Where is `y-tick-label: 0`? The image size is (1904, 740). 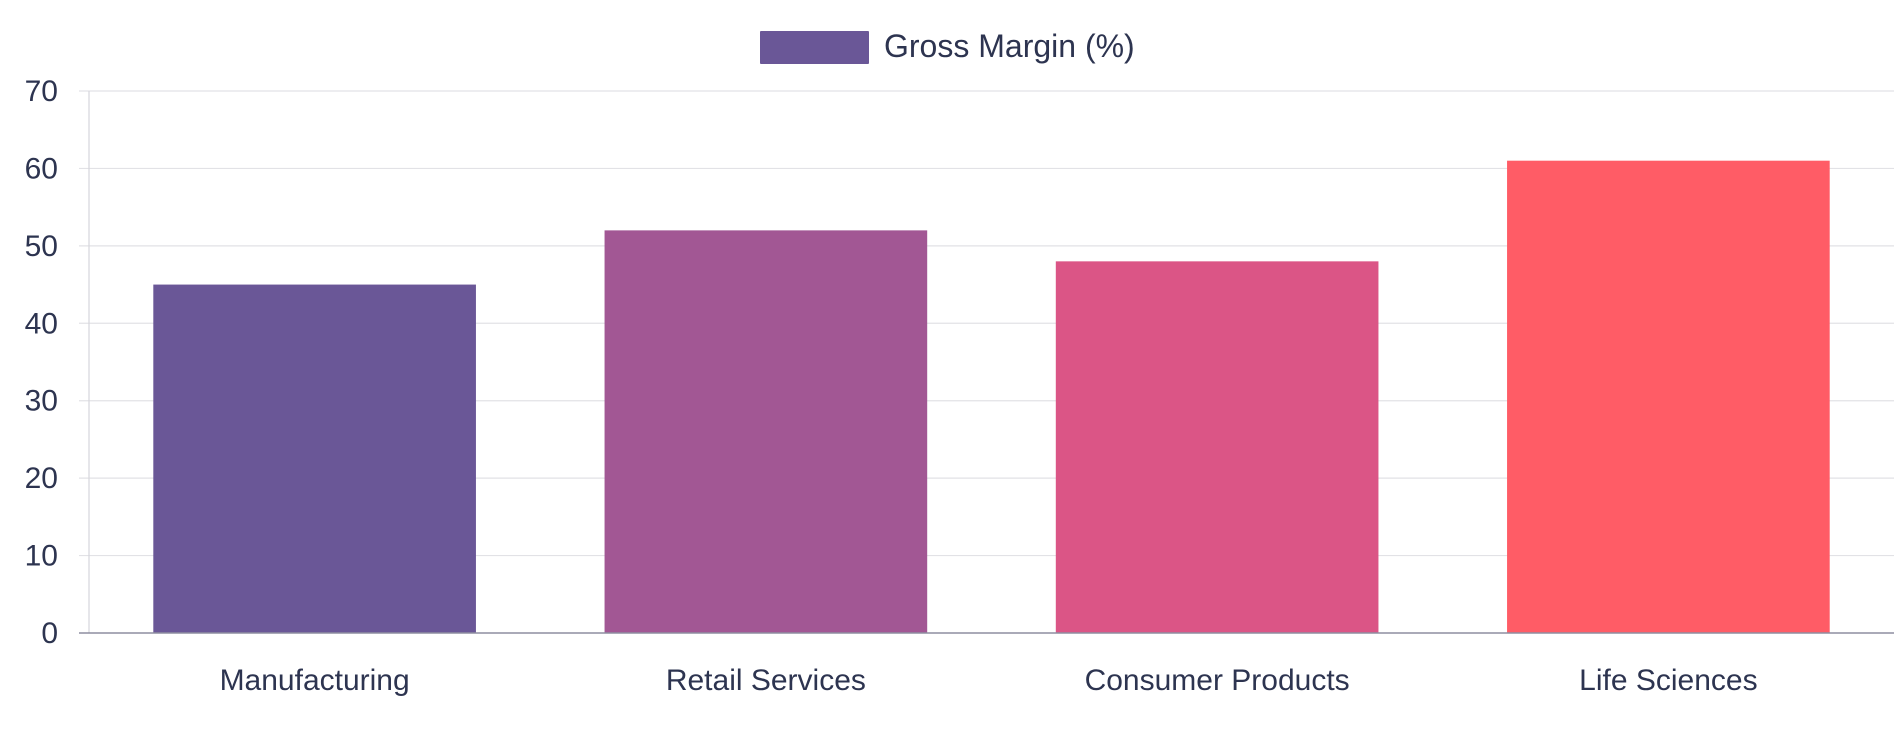 y-tick-label: 0 is located at coordinates (49, 633).